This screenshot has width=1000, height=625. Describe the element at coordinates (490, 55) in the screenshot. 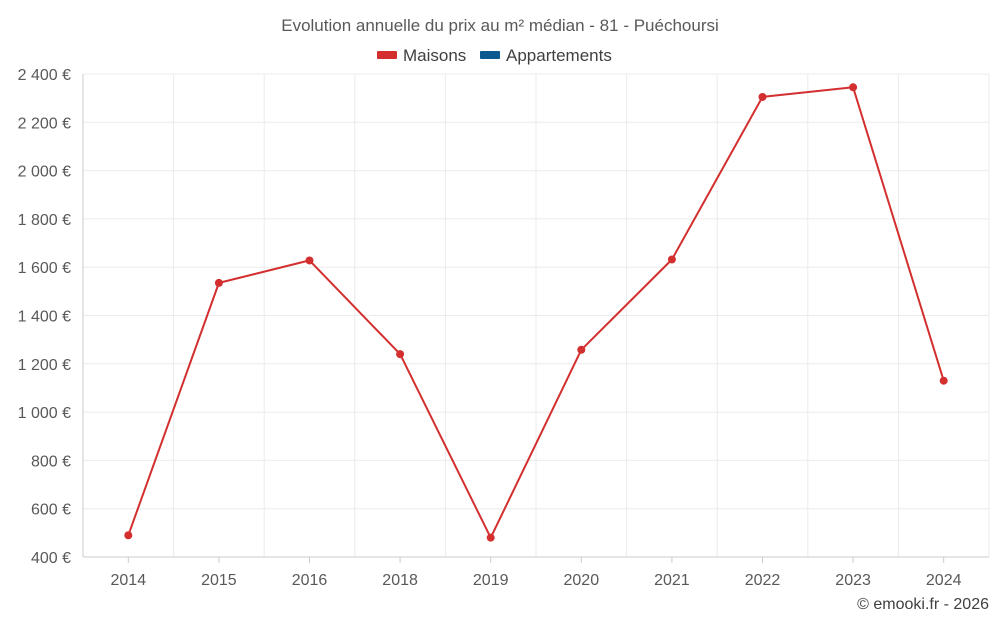

I see `legend-swatch-appartements` at that location.